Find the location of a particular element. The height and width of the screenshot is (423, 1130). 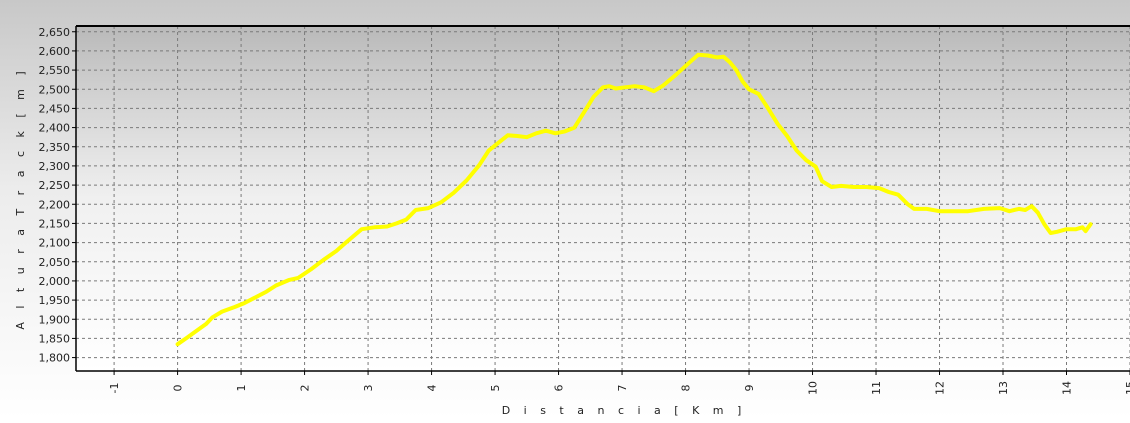

x-tick-label: 3 is located at coordinates (368, 388).